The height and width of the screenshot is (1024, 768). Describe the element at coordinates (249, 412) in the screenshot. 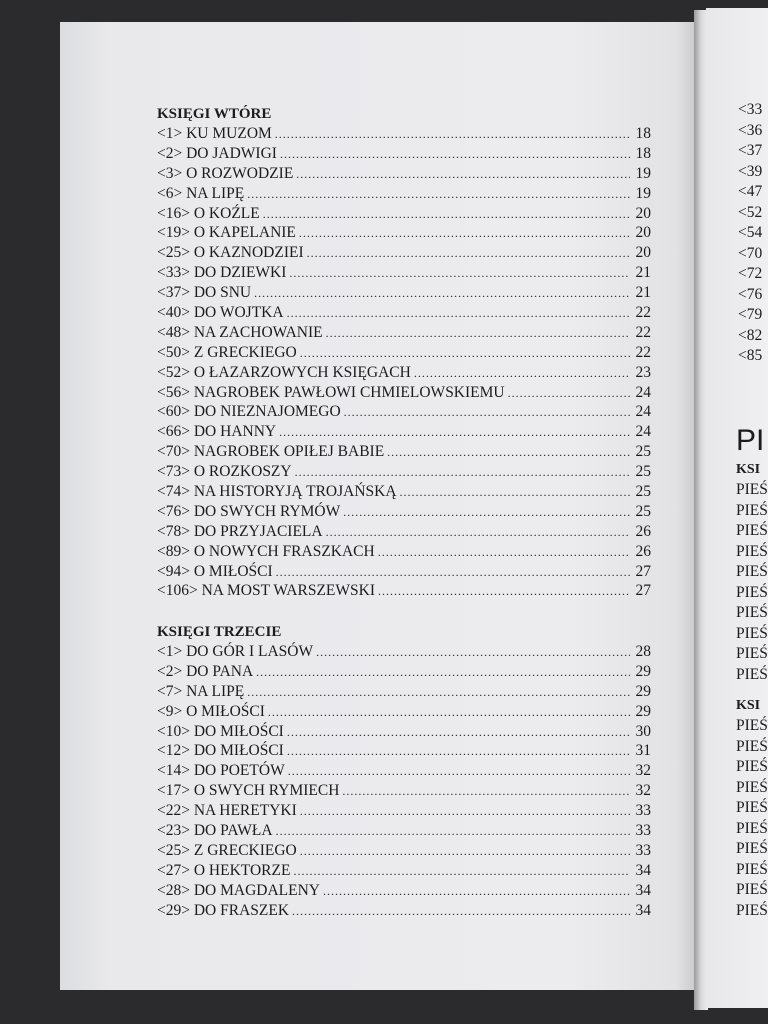

I see `entry-title: <60> DO NIEZNAJOMEGO` at that location.